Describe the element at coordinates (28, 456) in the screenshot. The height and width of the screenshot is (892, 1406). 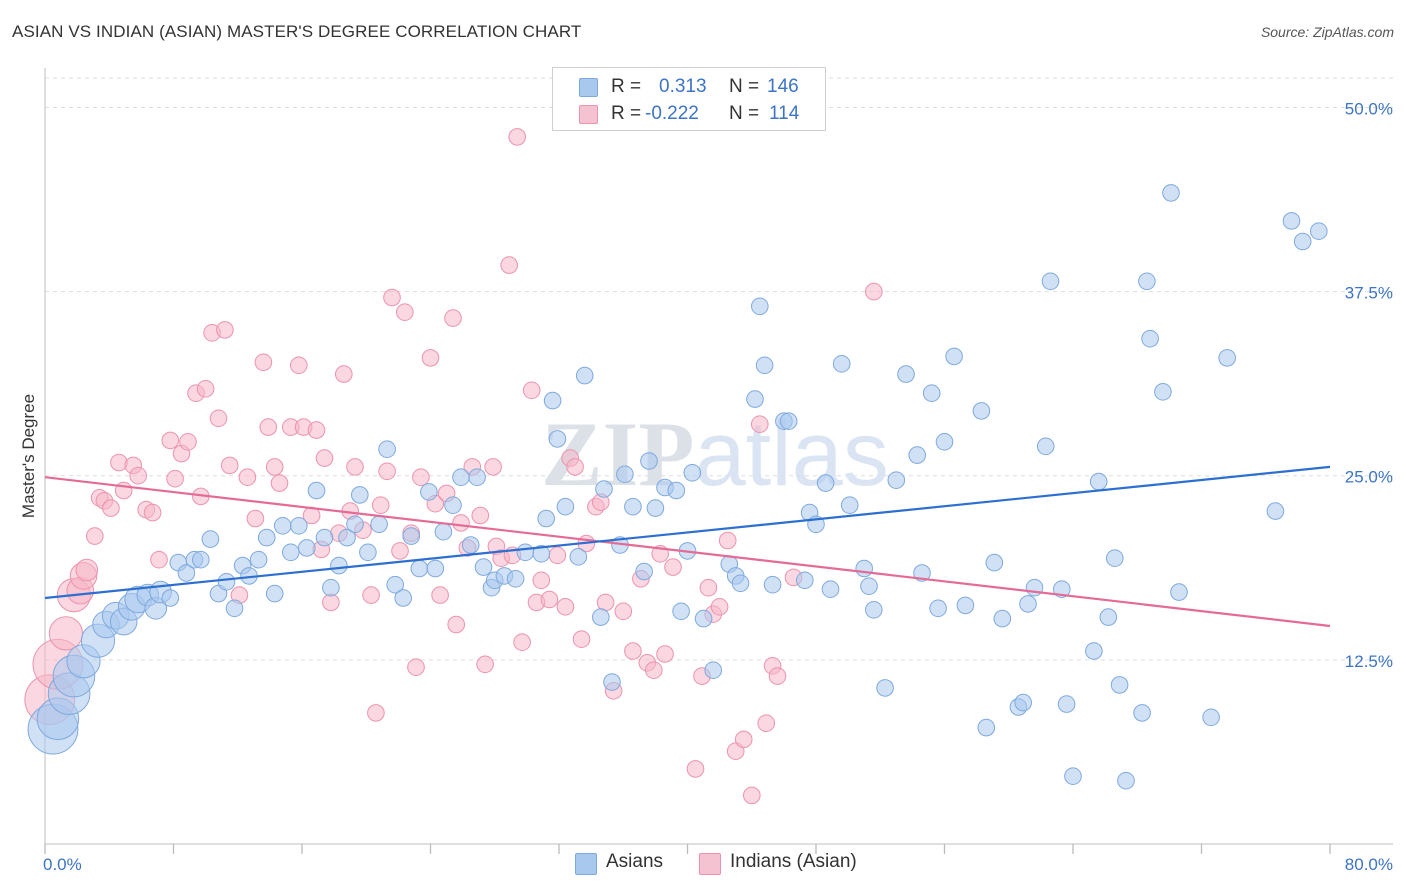
I see `y-axis-label: Master's Degree` at that location.